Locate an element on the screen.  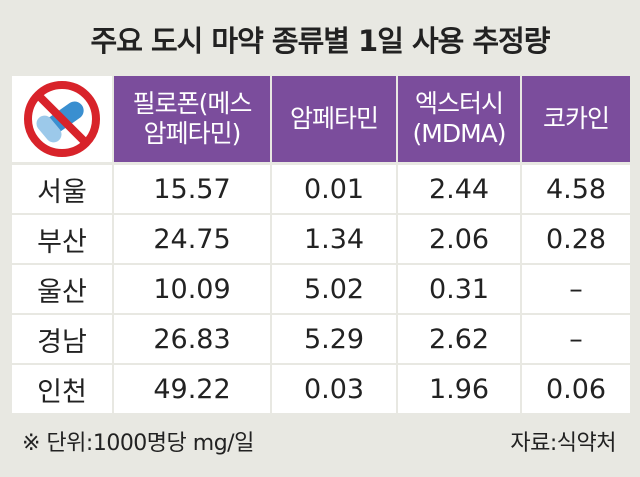
cell-value: 5.29 is located at coordinates (334, 339).